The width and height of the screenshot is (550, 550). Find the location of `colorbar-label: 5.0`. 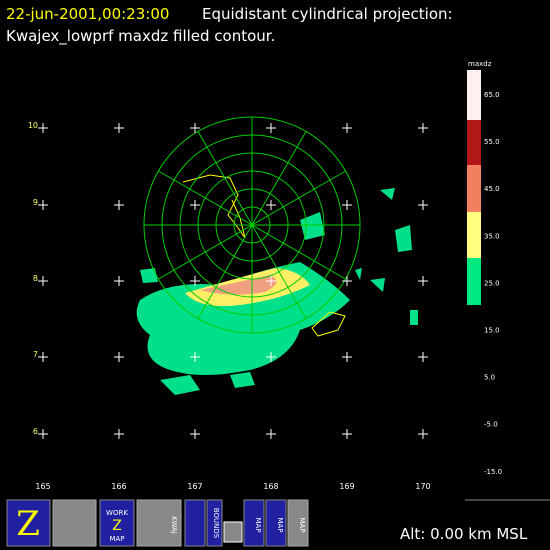

colorbar-label: 5.0 is located at coordinates (489, 378).